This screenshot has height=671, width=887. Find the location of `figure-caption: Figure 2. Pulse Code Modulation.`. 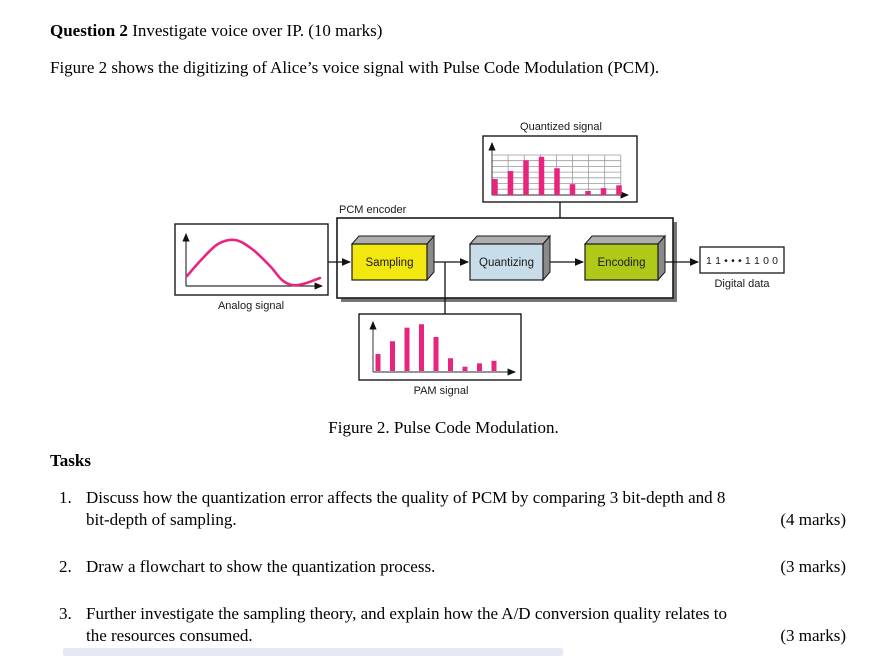

figure-caption: Figure 2. Pulse Code Modulation. is located at coordinates (443, 427).